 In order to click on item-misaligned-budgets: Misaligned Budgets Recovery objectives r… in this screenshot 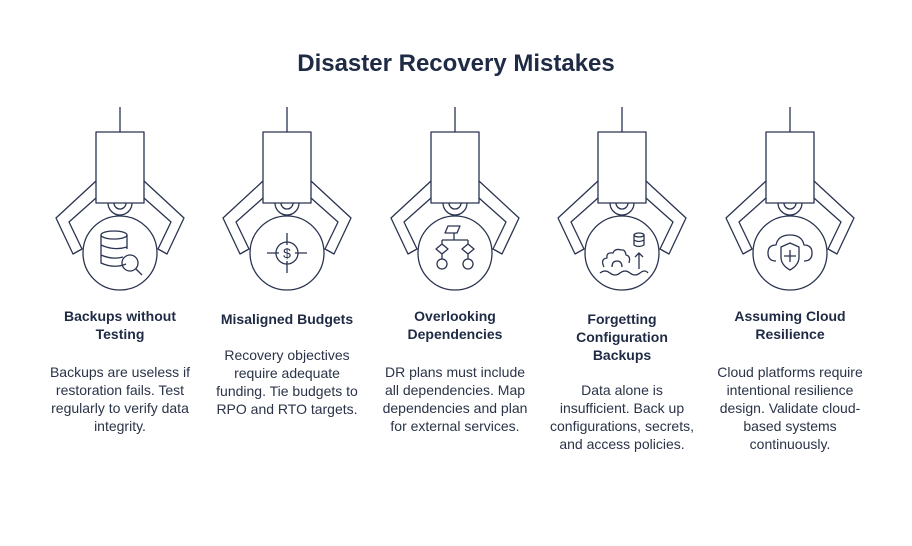, I will do `click(287, 364)`.